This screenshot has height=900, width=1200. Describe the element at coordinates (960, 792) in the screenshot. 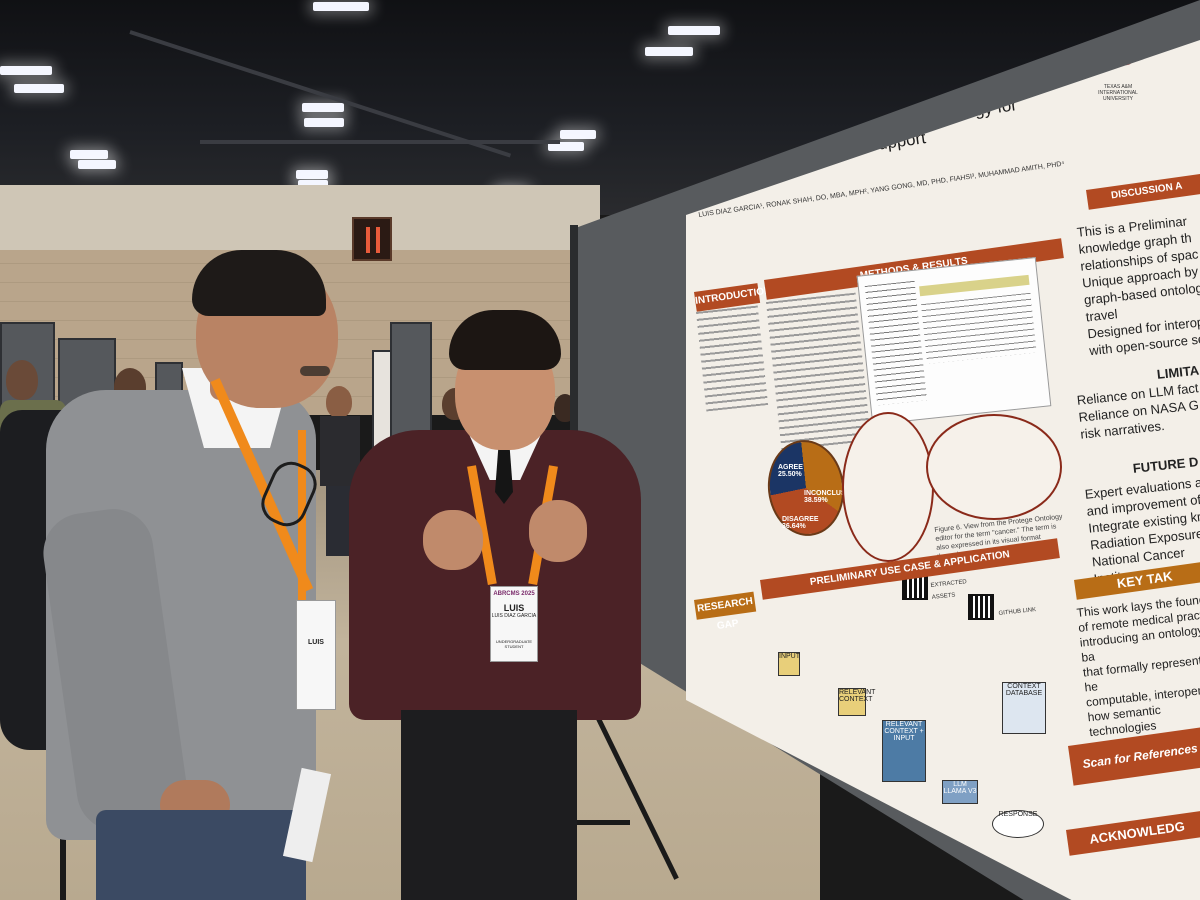

I see `flow-llm: LLM LLAMA V3` at that location.